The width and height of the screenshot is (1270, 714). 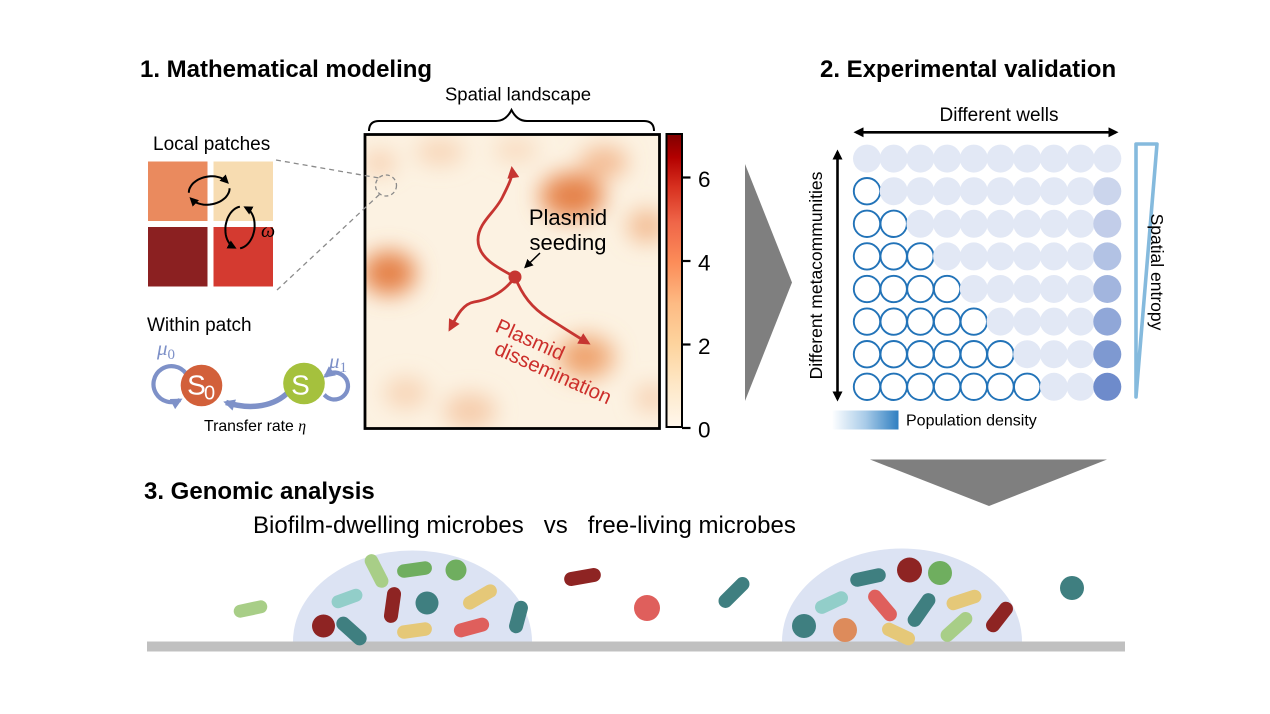 What do you see at coordinates (165, 349) in the screenshot?
I see `svg-text: μ0` at bounding box center [165, 349].